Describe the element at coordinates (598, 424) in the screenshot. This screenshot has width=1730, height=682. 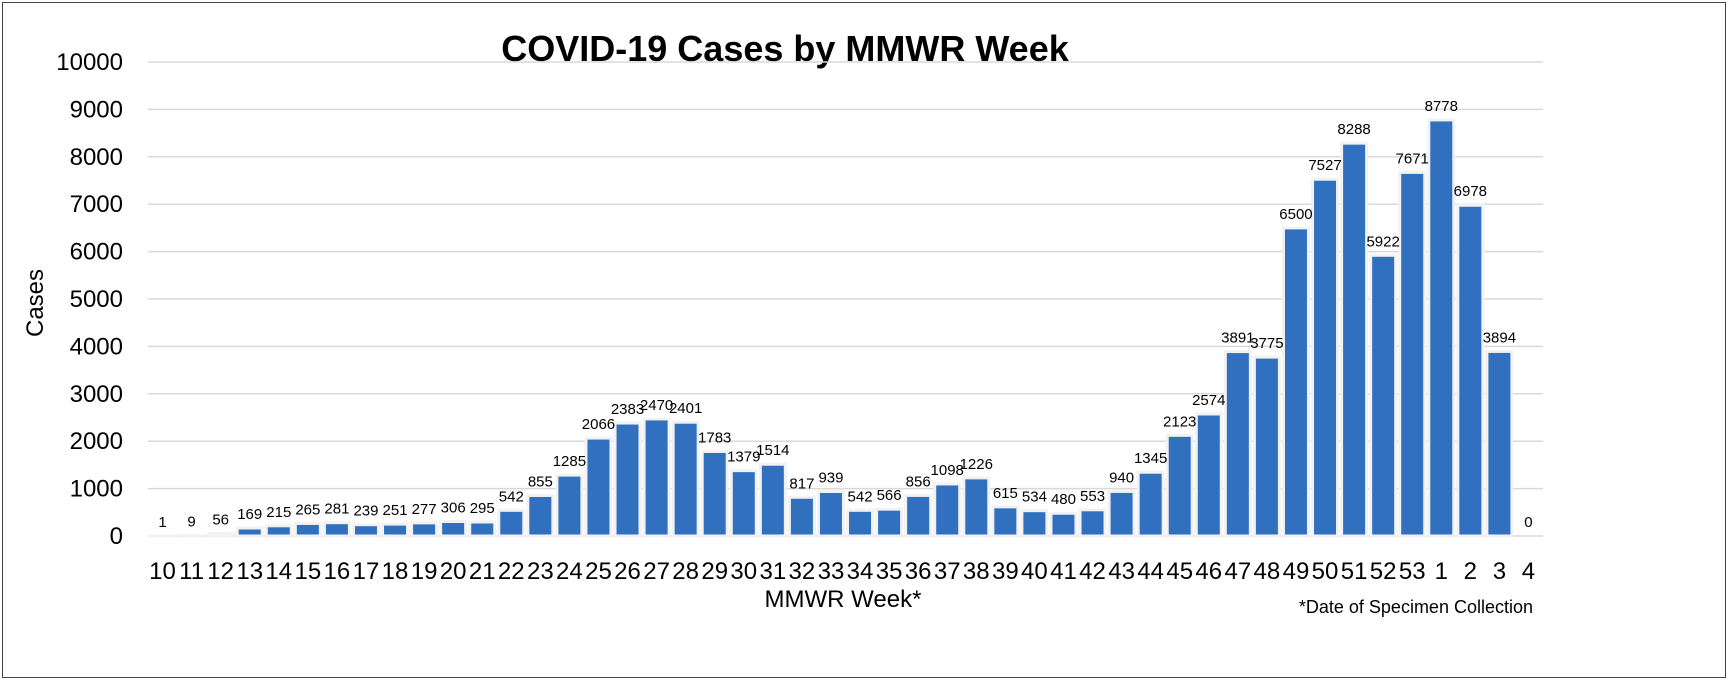
I see `data-label: 2066` at that location.